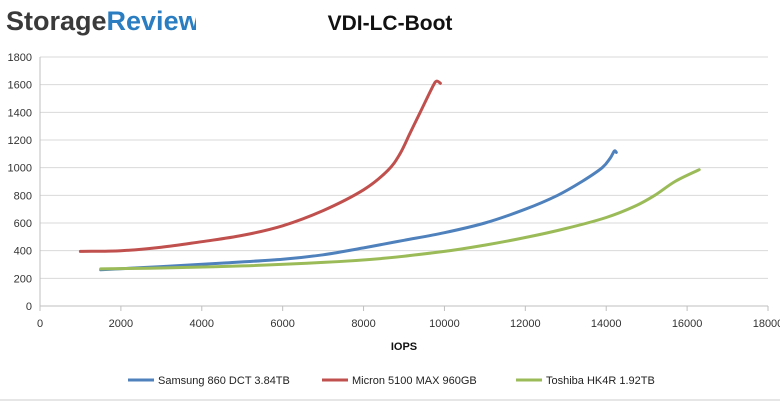 The image size is (780, 401). What do you see at coordinates (390, 23) in the screenshot?
I see `chart-title: VDI-LC-Boot` at bounding box center [390, 23].